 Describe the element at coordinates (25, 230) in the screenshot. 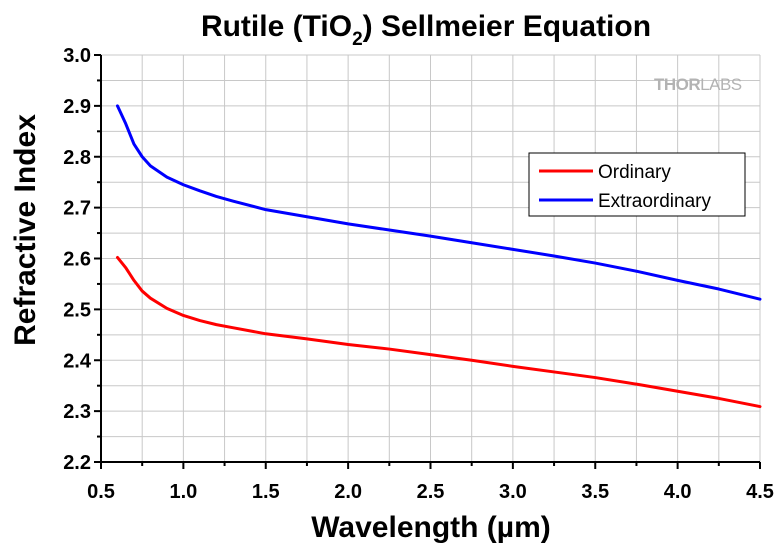

I see `y-axis-title: Refractive Index` at that location.